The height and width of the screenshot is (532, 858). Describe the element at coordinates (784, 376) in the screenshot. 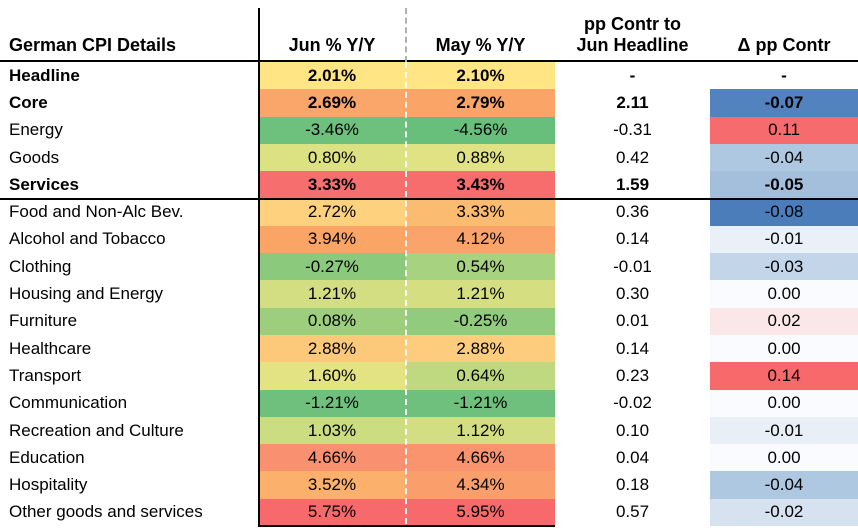

I see `delta-pp-cell: 0.14` at that location.